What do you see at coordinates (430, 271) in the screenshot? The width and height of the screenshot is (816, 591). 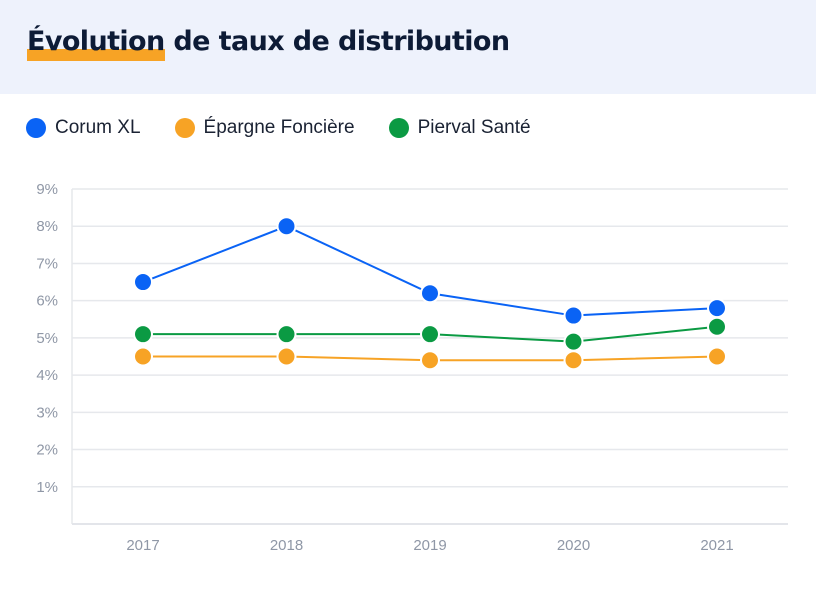 I see `series-corum-xl` at bounding box center [430, 271].